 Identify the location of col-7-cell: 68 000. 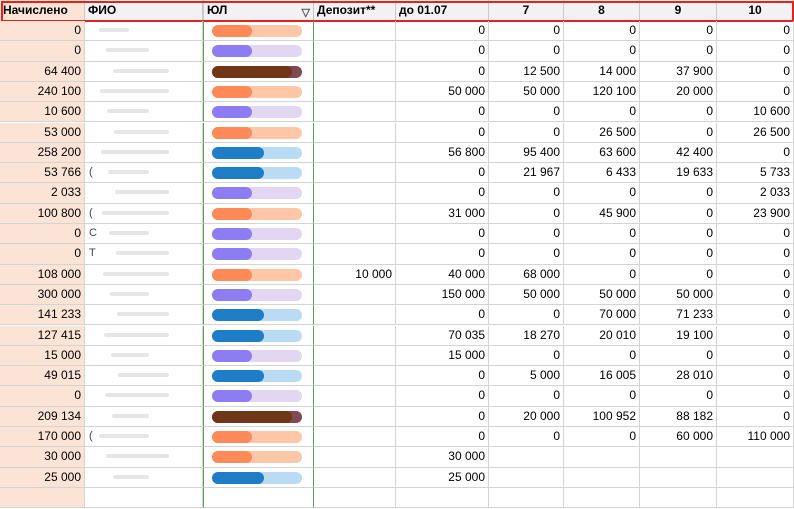
(526, 274).